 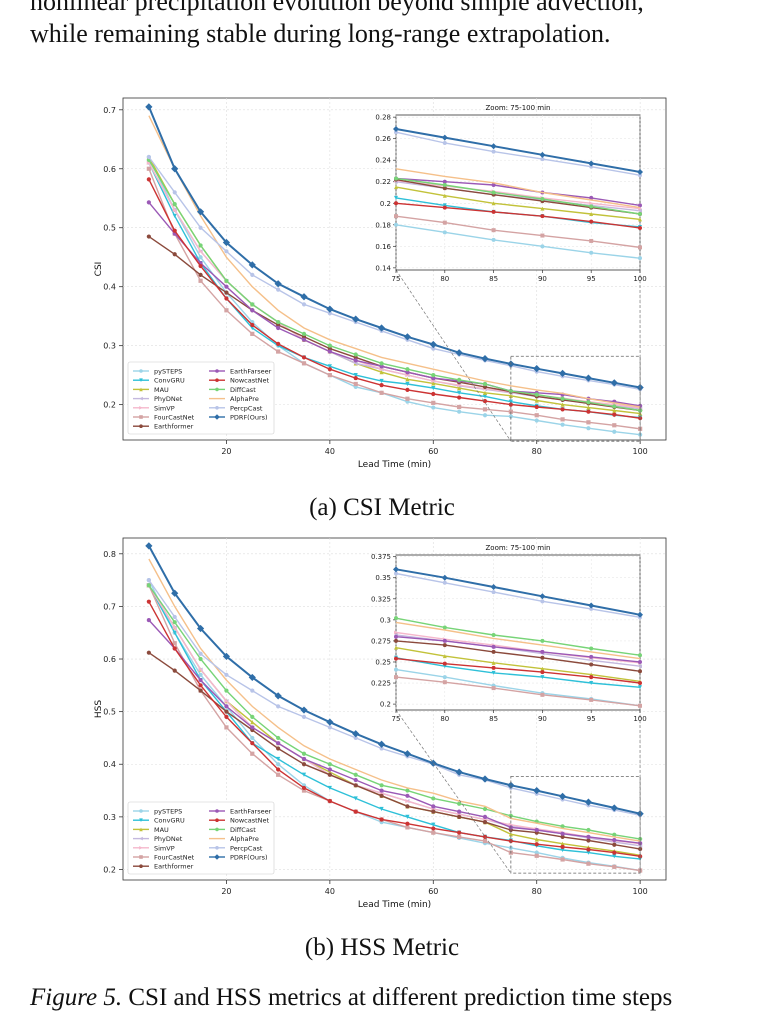 I want to click on y-tick-label: 0.8, so click(x=109, y=554).